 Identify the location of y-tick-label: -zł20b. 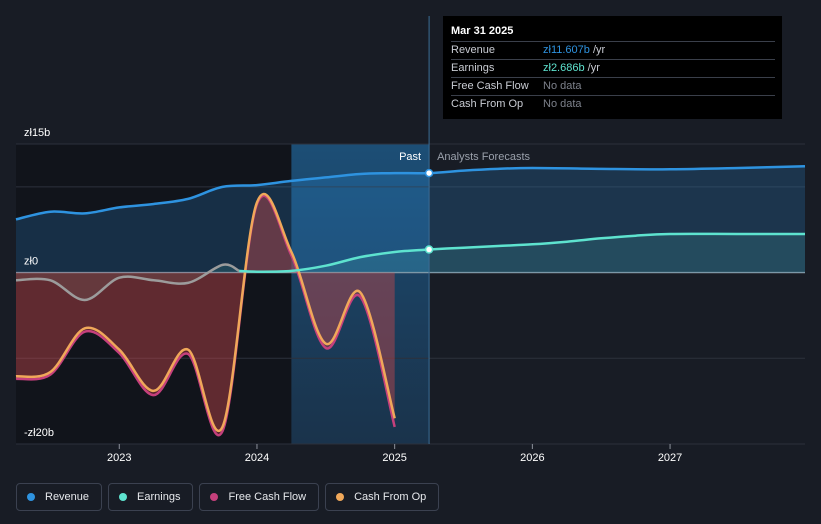
(39, 433).